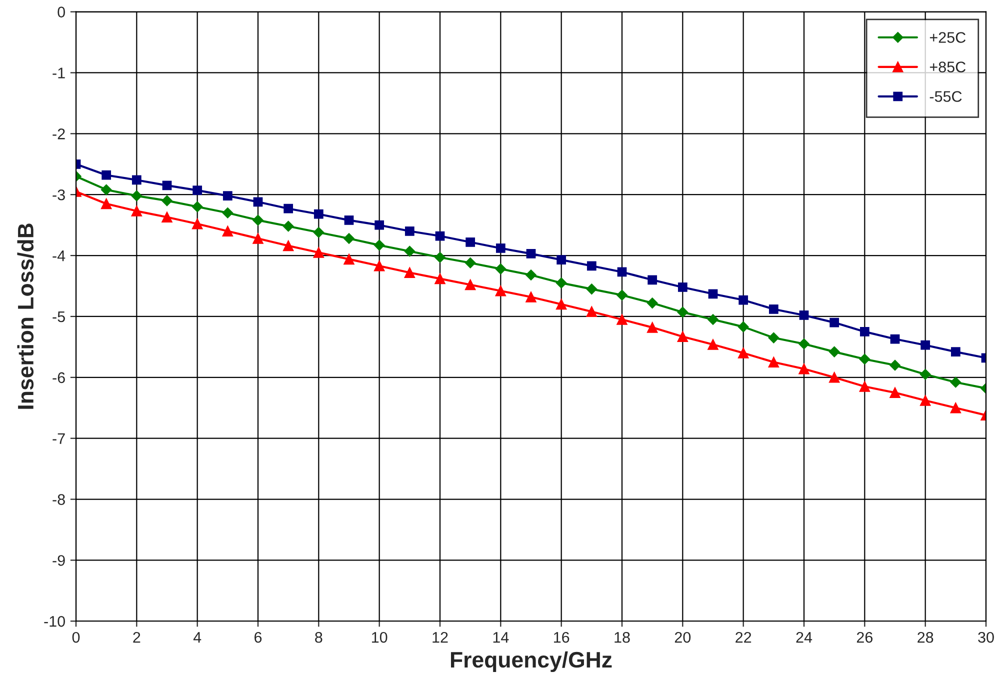 This screenshot has height=694, width=1000. Describe the element at coordinates (58, 194) in the screenshot. I see `y-tick-label: -3` at that location.